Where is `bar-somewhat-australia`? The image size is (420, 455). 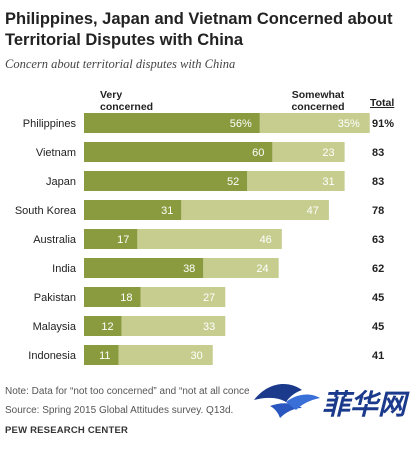 bar-somewhat-australia is located at coordinates (209, 239).